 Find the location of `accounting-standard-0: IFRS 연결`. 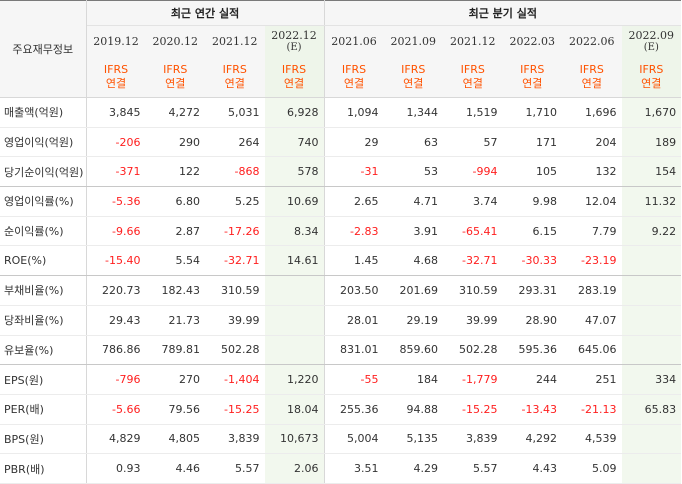

accounting-standard-0: IFRS 연결 is located at coordinates (116, 77).